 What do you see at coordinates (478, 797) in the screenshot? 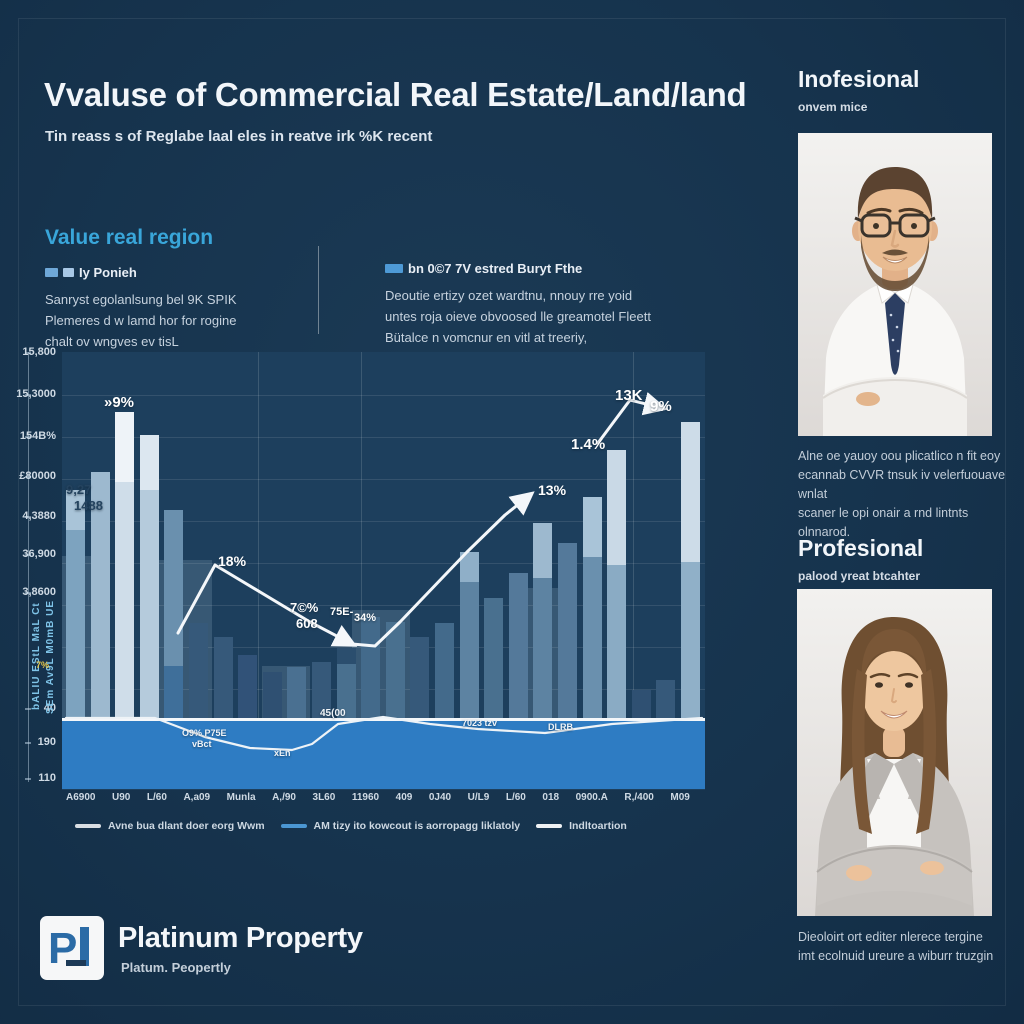
I see `x-tick-label: U/L9` at bounding box center [478, 797].